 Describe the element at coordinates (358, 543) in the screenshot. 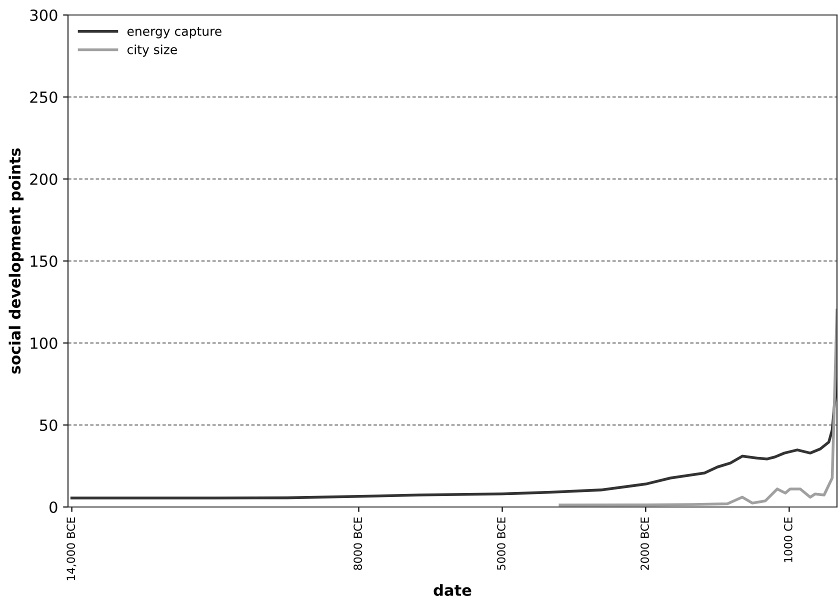

I see `x-tick-label: 8000 BCE` at that location.